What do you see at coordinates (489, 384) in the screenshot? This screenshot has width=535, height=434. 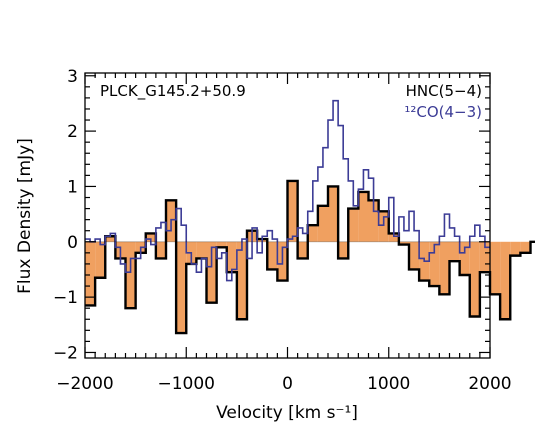 I see `x-tick-label: 2000` at bounding box center [489, 384].